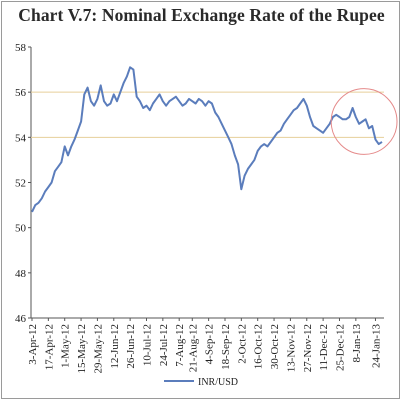 This screenshot has width=403, height=402. I want to click on y-tick-label: 54, so click(21, 138).